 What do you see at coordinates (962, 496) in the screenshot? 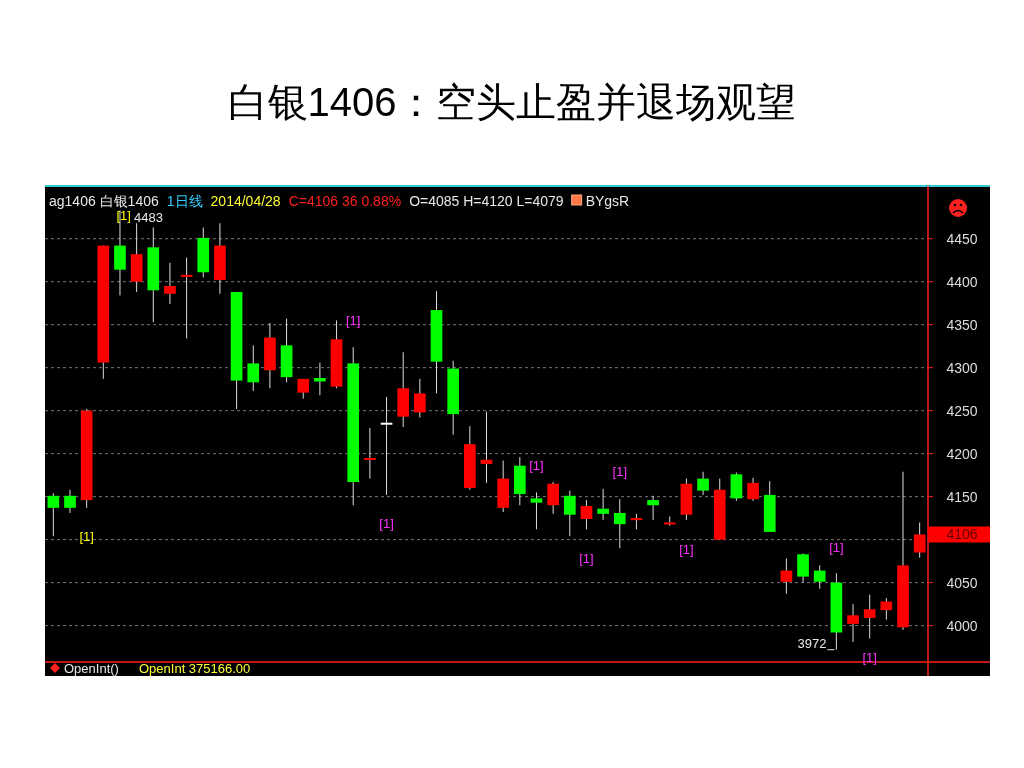
I see `y-tick-label: 4150` at bounding box center [962, 496].